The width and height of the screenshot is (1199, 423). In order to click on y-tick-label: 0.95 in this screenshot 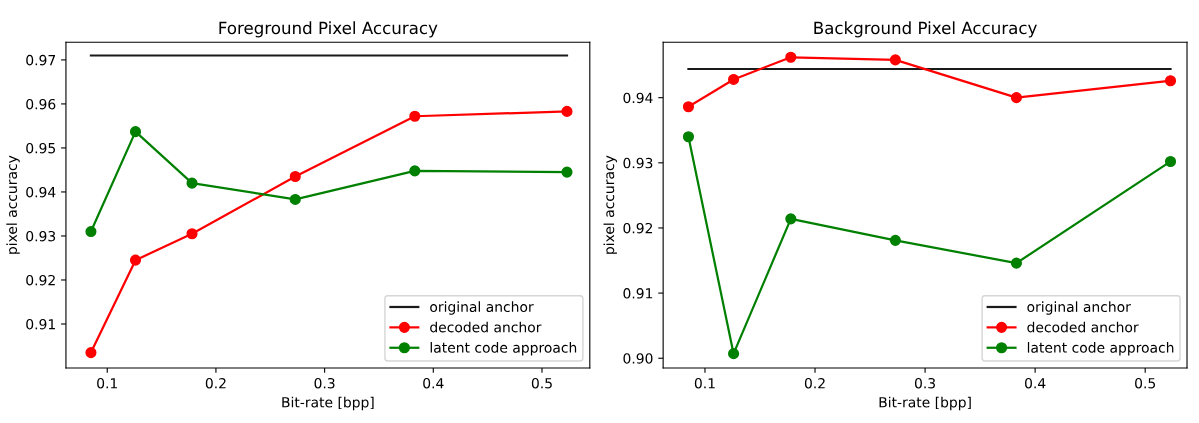, I will do `click(41, 148)`.